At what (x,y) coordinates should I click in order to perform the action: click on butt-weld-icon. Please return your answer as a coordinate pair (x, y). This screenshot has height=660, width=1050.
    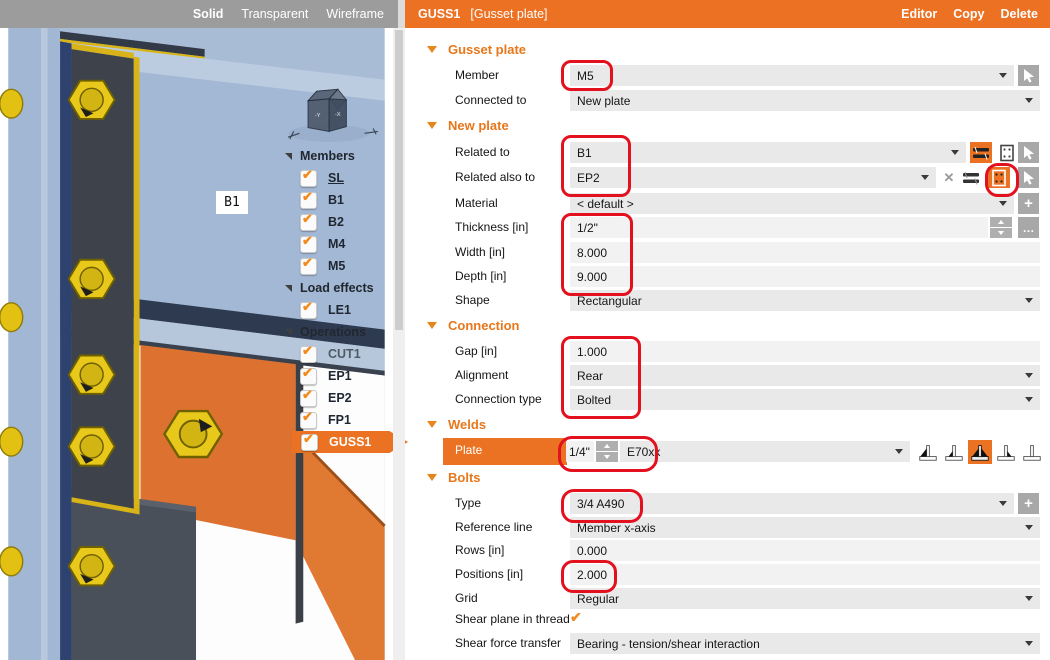
    Looking at the image, I should click on (1032, 452).